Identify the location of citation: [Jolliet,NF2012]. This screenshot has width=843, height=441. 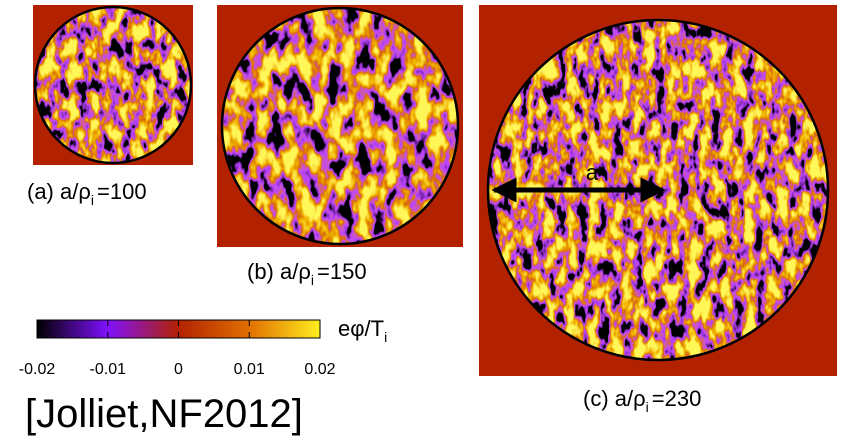
(164, 414).